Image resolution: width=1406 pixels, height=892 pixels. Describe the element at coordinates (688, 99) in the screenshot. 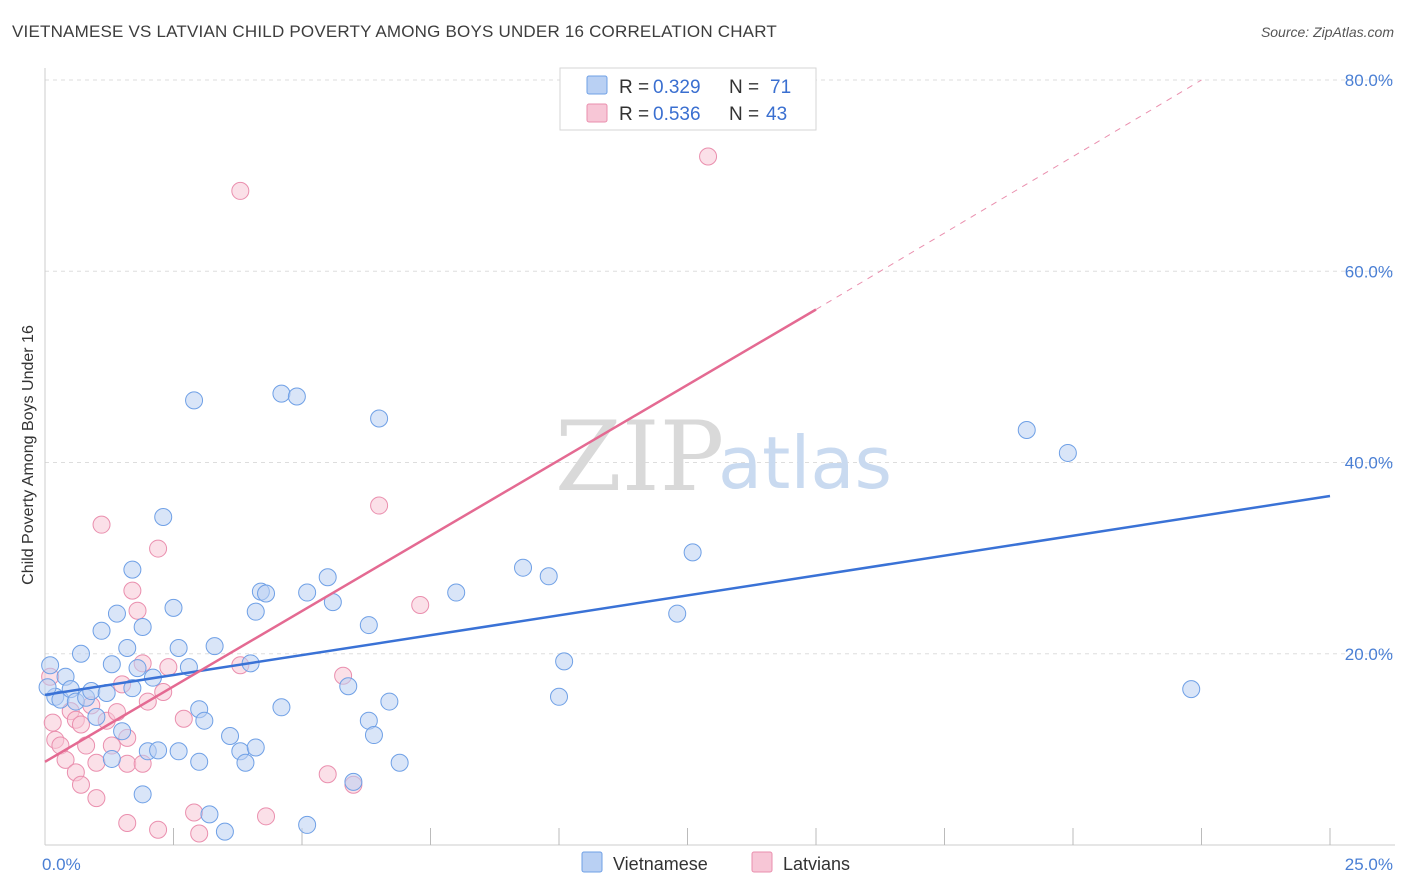

I see `stats-legend: R = 0.329 N = 71 R = 0.536 N = 43` at that location.